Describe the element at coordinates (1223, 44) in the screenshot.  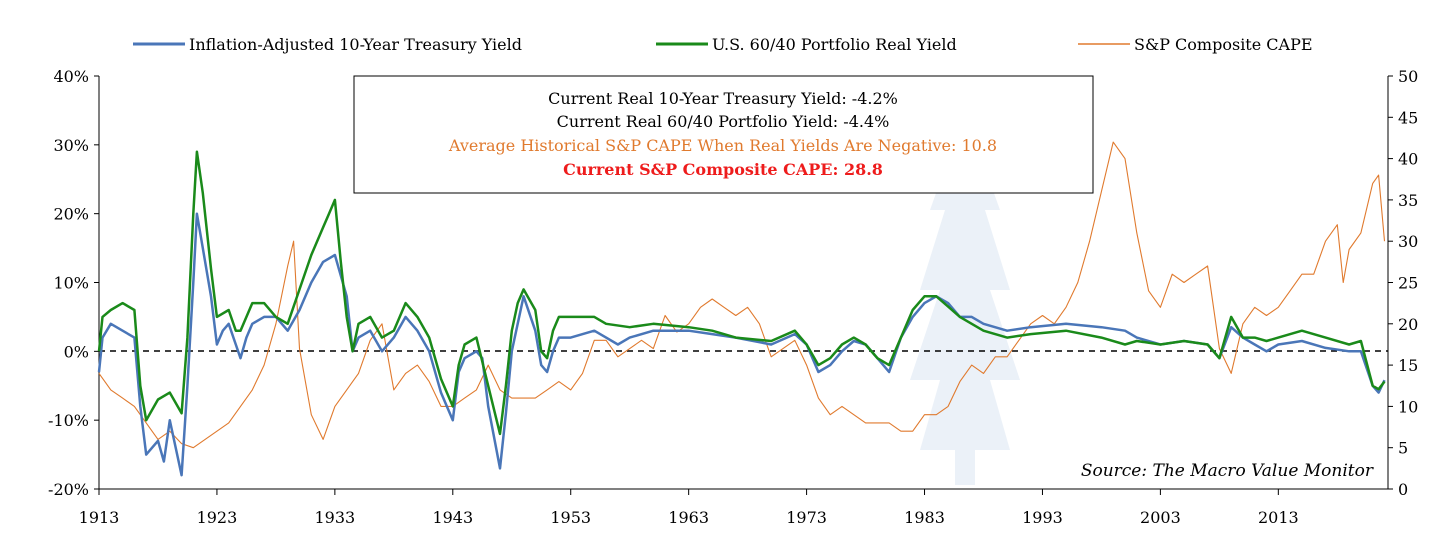
I see `legend-label-cape: S&P Composite CAPE` at that location.